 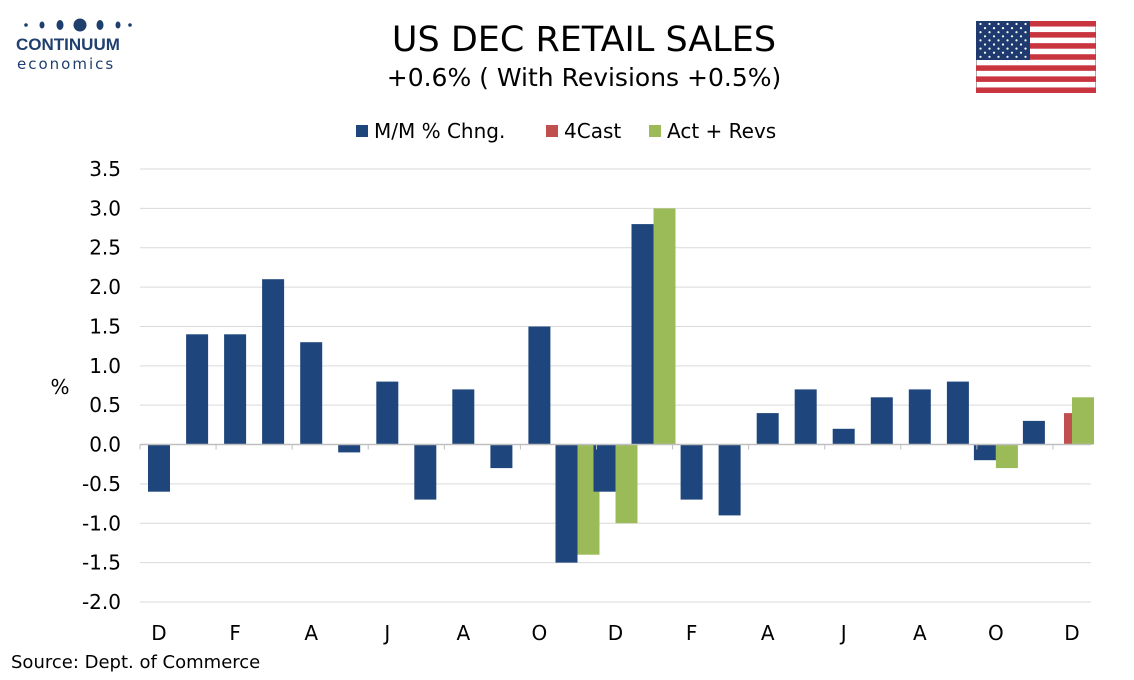 I want to click on chart-legend: M/M % Chng. 4Cast Act + Revs, so click(x=567, y=132).